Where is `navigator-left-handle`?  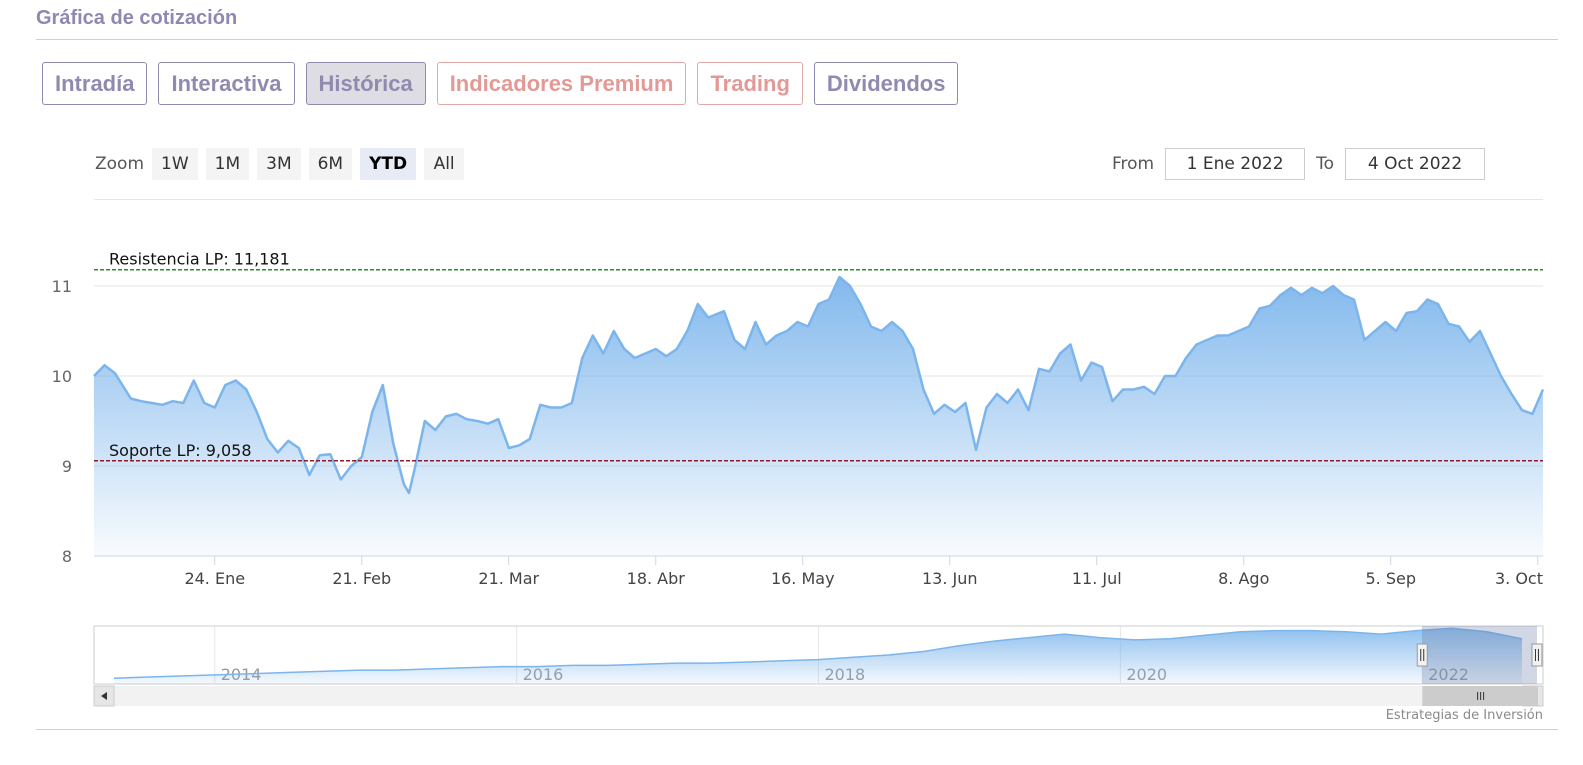 navigator-left-handle is located at coordinates (1422, 655).